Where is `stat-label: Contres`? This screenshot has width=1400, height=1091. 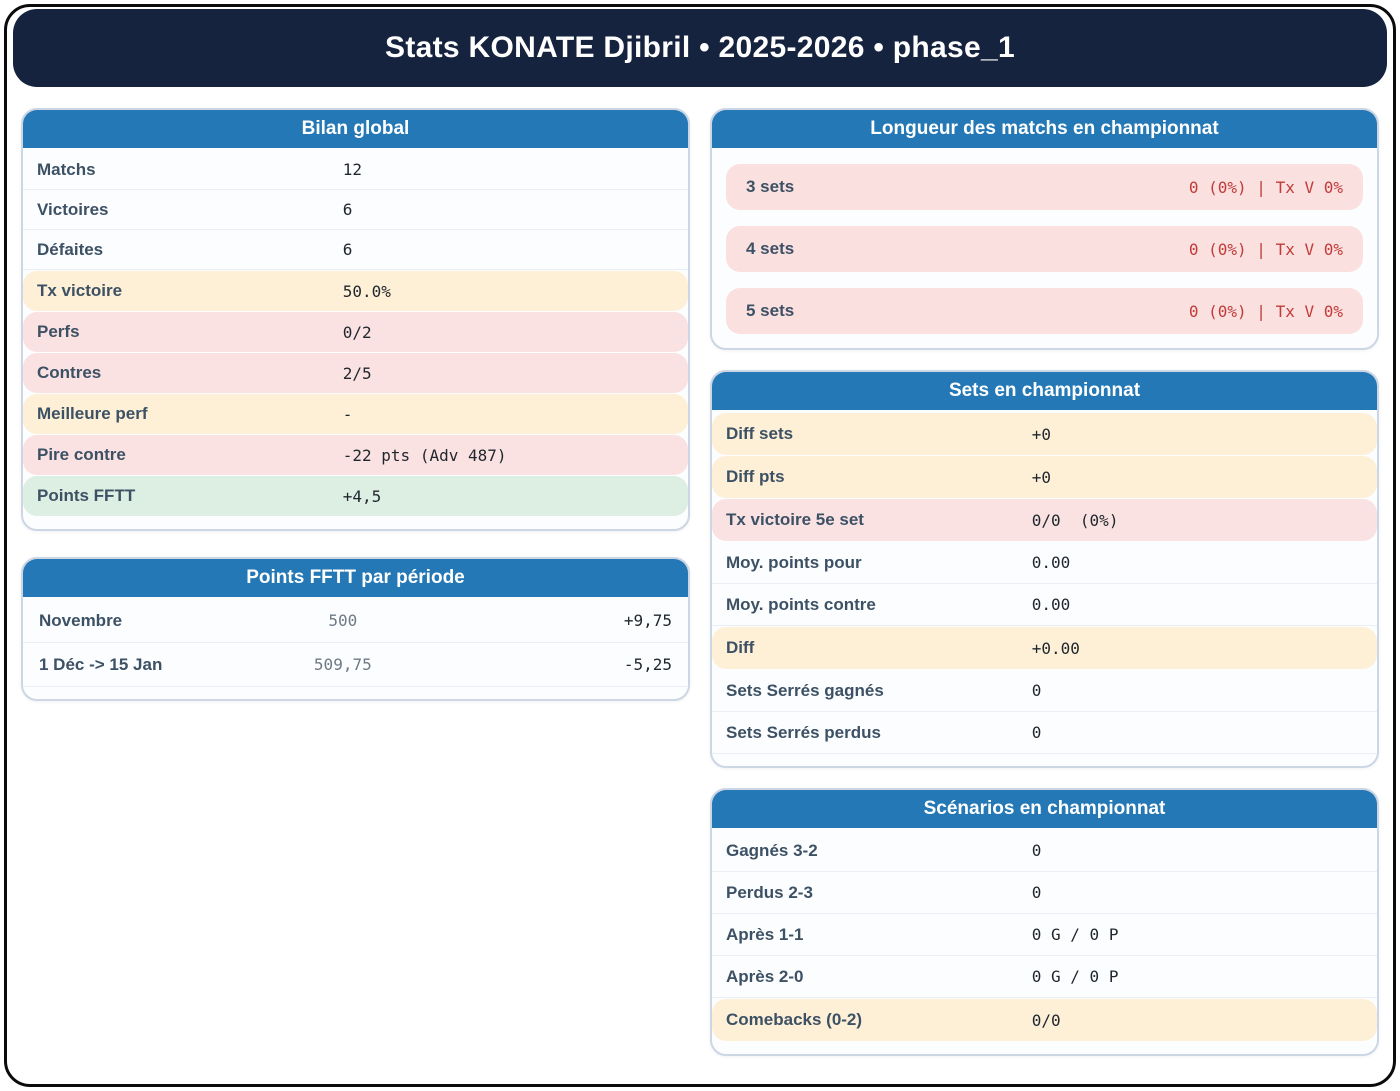
stat-label: Contres is located at coordinates (69, 372).